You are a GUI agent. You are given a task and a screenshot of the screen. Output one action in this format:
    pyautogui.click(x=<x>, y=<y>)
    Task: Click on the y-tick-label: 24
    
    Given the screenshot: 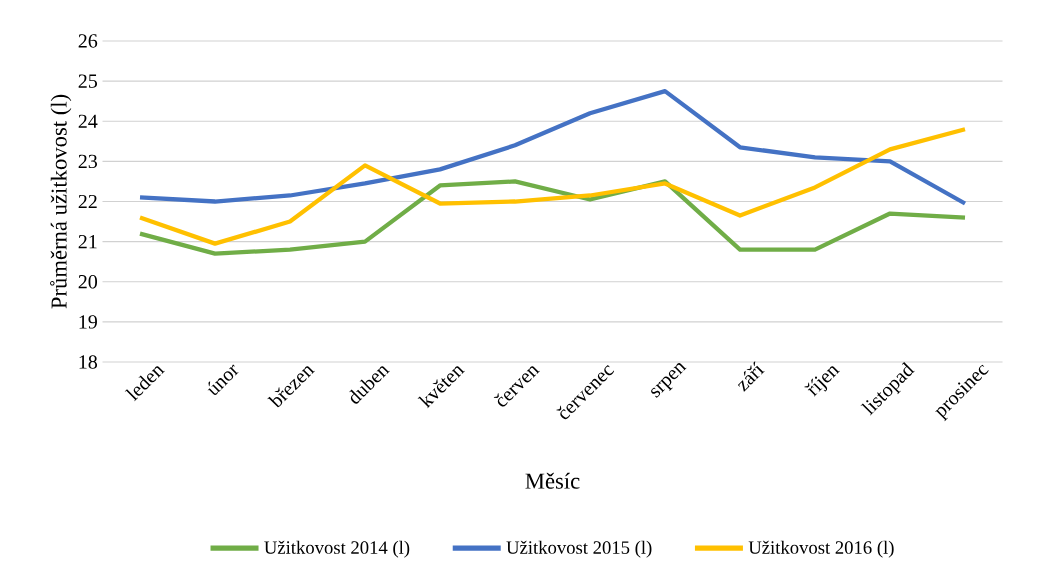 What is the action you would take?
    pyautogui.click(x=88, y=121)
    